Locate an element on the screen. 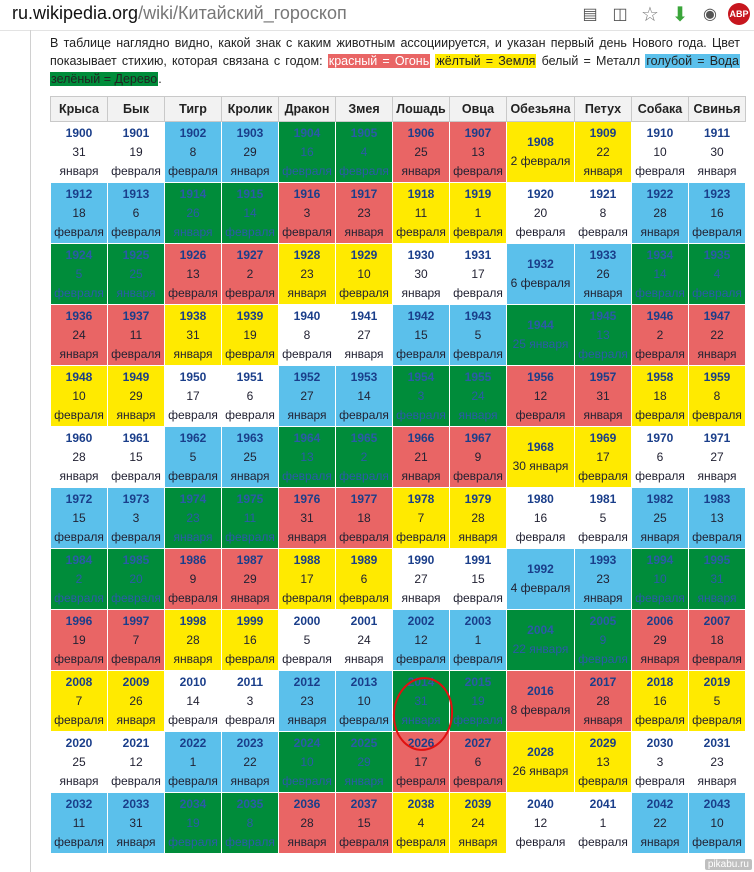 This screenshot has height=872, width=754. year-link: 1966 is located at coordinates (421, 437).